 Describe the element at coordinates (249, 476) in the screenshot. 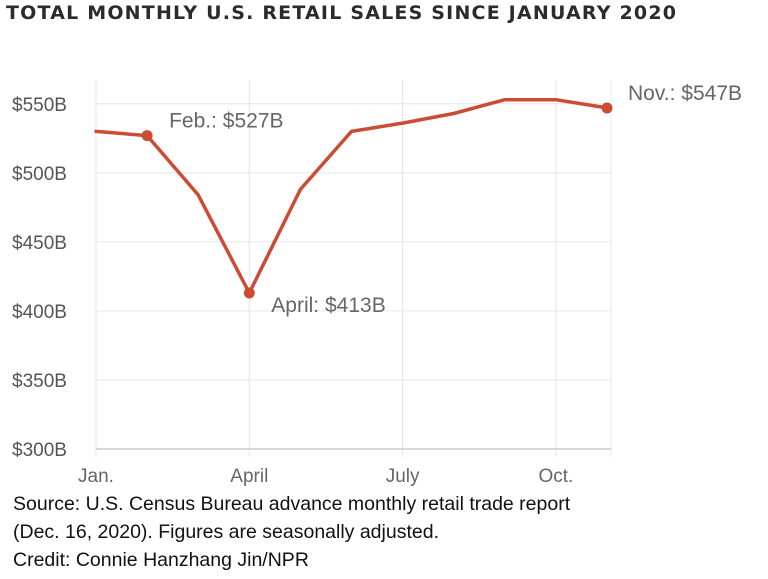

I see `x-tick-label: April` at that location.